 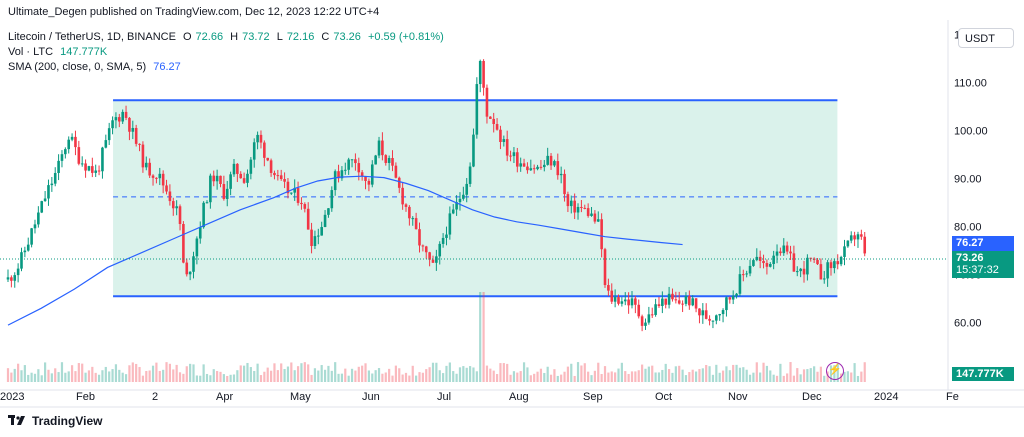 What do you see at coordinates (77, 67) in the screenshot?
I see `sma-label: SMA (200, close, 0, SMA, 5)` at bounding box center [77, 67].